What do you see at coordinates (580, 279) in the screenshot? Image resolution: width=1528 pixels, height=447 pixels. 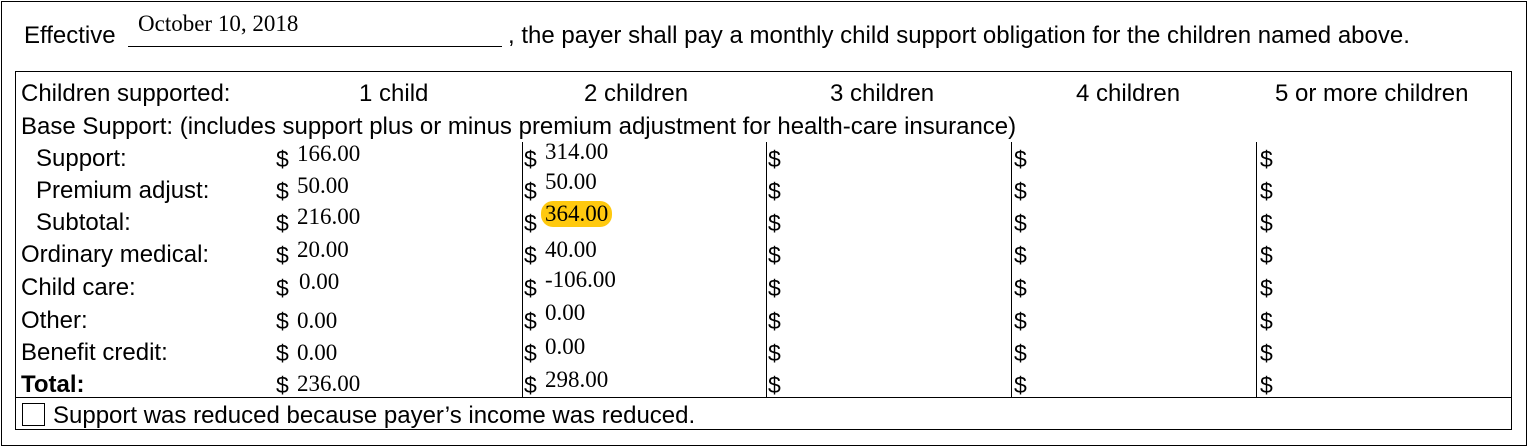 I see `col2-childcare-field: -106.00` at bounding box center [580, 279].